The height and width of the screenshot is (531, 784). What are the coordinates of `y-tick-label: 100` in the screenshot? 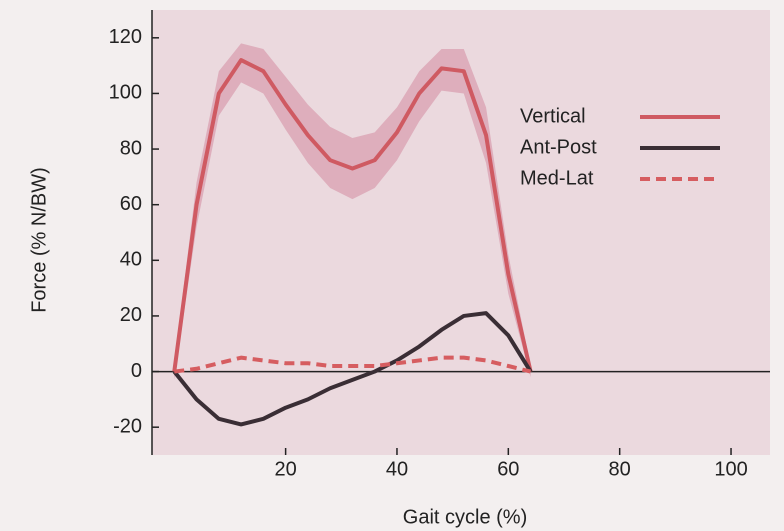 It's located at (125, 93).